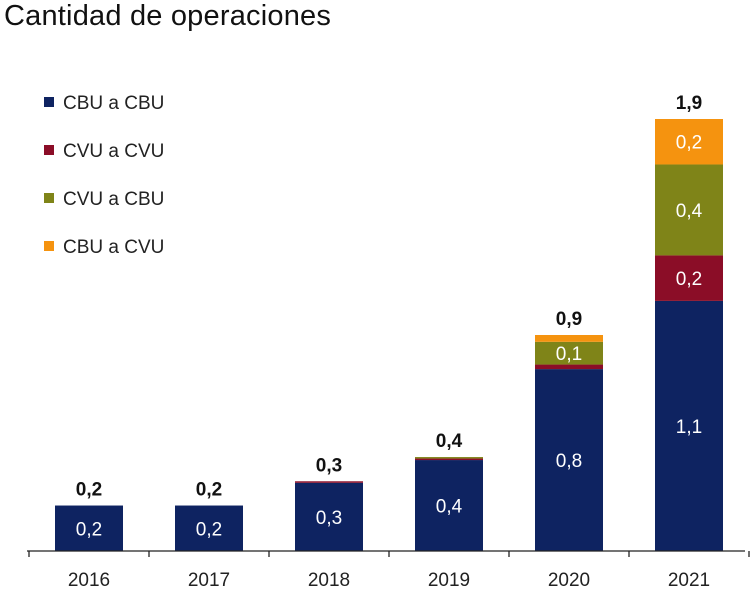 This screenshot has height=593, width=752. What do you see at coordinates (209, 490) in the screenshot?
I see `total-label-2017: 0,2` at bounding box center [209, 490].